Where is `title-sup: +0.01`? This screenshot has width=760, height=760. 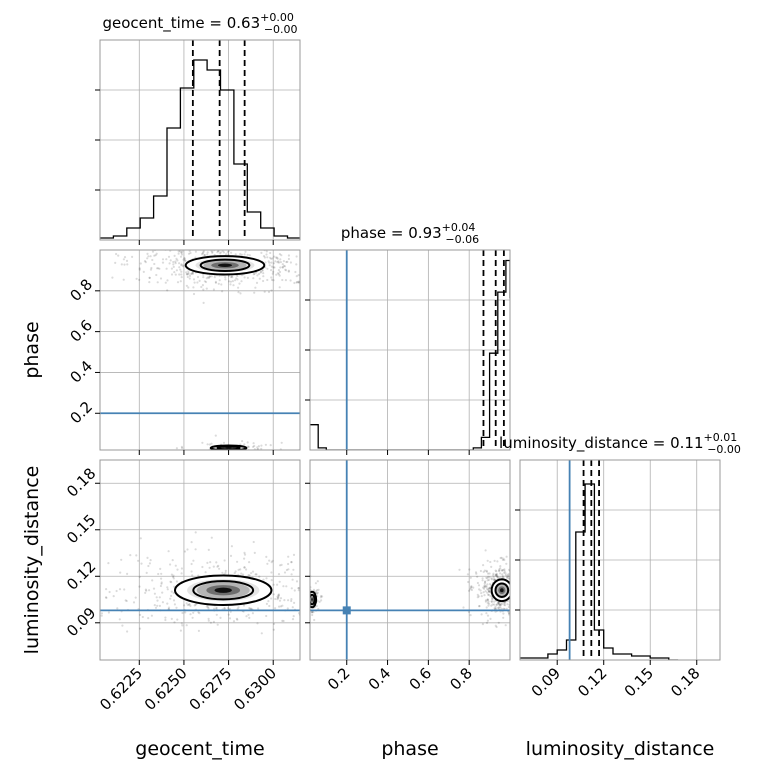 title-sup: +0.01 is located at coordinates (721, 437).